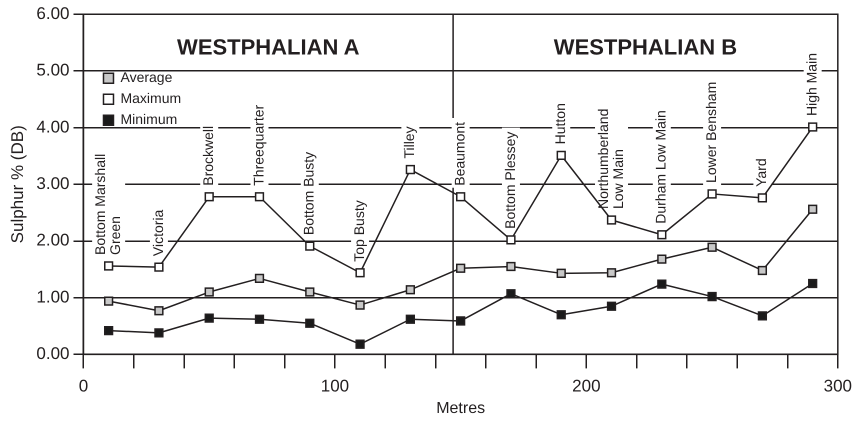 This screenshot has width=860, height=422. Describe the element at coordinates (53, 296) in the screenshot. I see `y-tick-label: 1.00` at that location.